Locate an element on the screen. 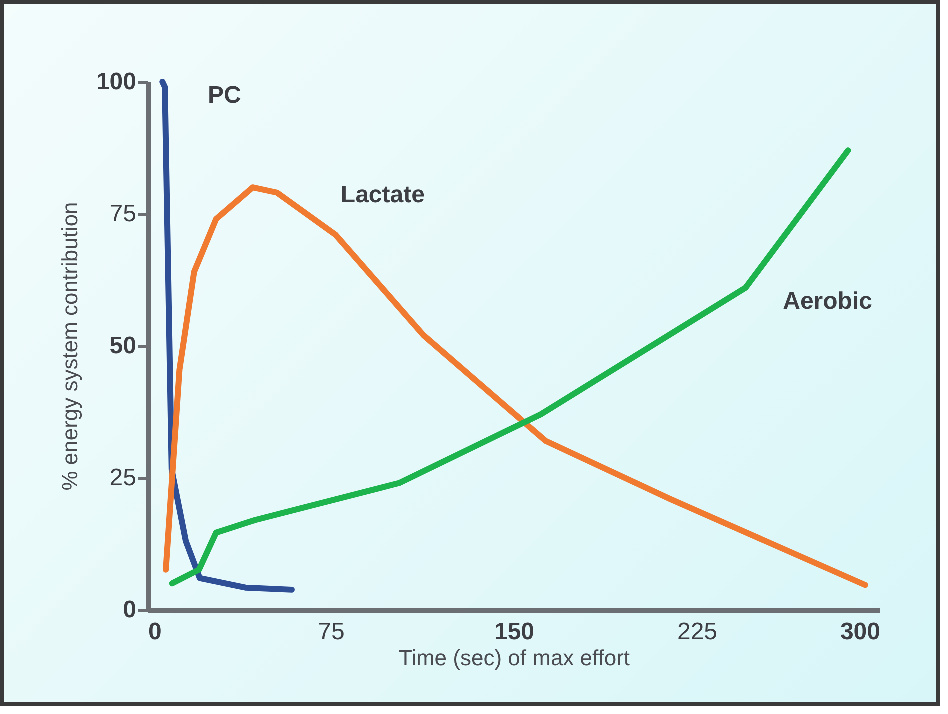 Image resolution: width=948 pixels, height=714 pixels. y-tick-label: 100 is located at coordinates (116, 82).